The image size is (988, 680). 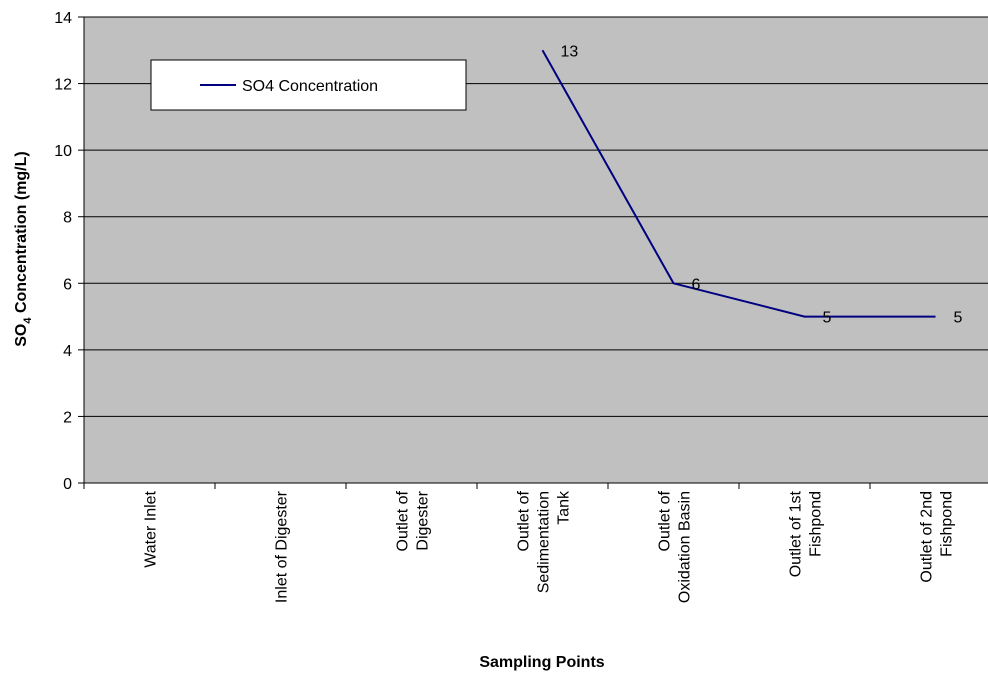 I want to click on y-tick-label: 8, so click(x=67, y=218).